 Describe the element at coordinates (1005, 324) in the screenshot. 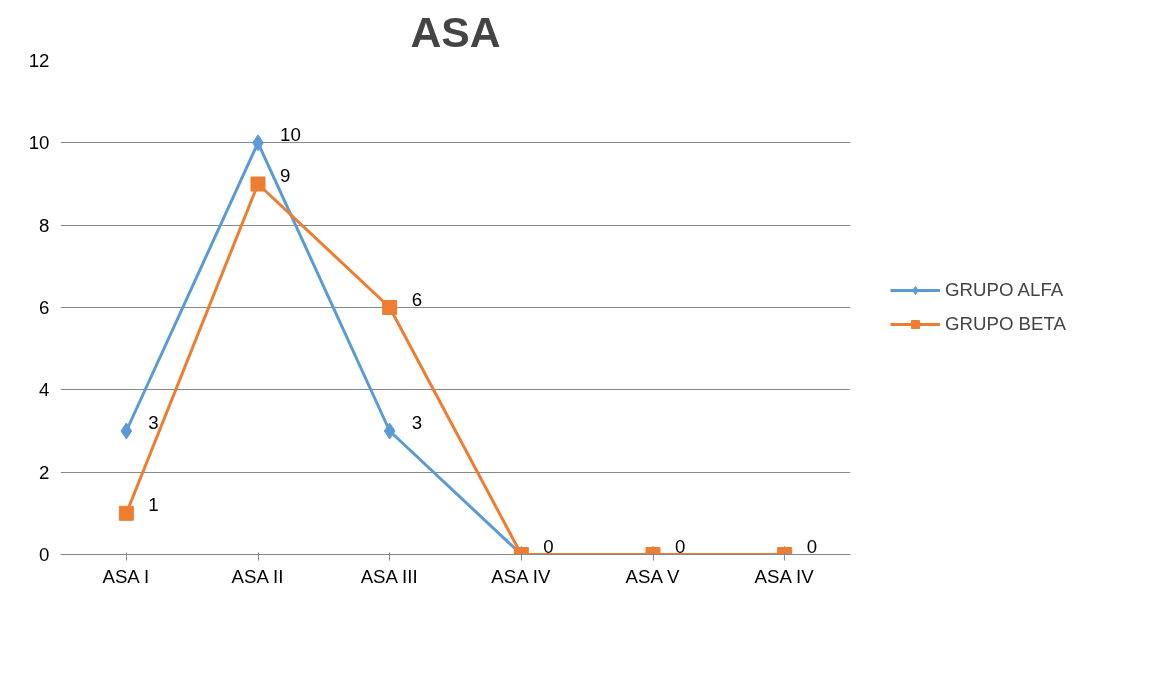

I see `legend-label: GRUPO BETA` at that location.